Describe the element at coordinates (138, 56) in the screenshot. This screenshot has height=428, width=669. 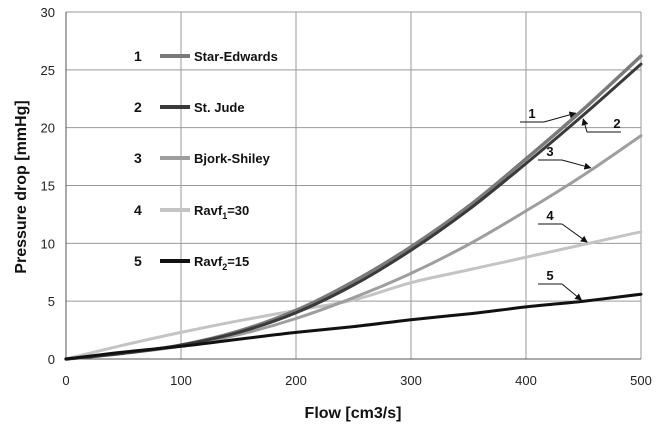
I see `legend-number: 1` at that location.